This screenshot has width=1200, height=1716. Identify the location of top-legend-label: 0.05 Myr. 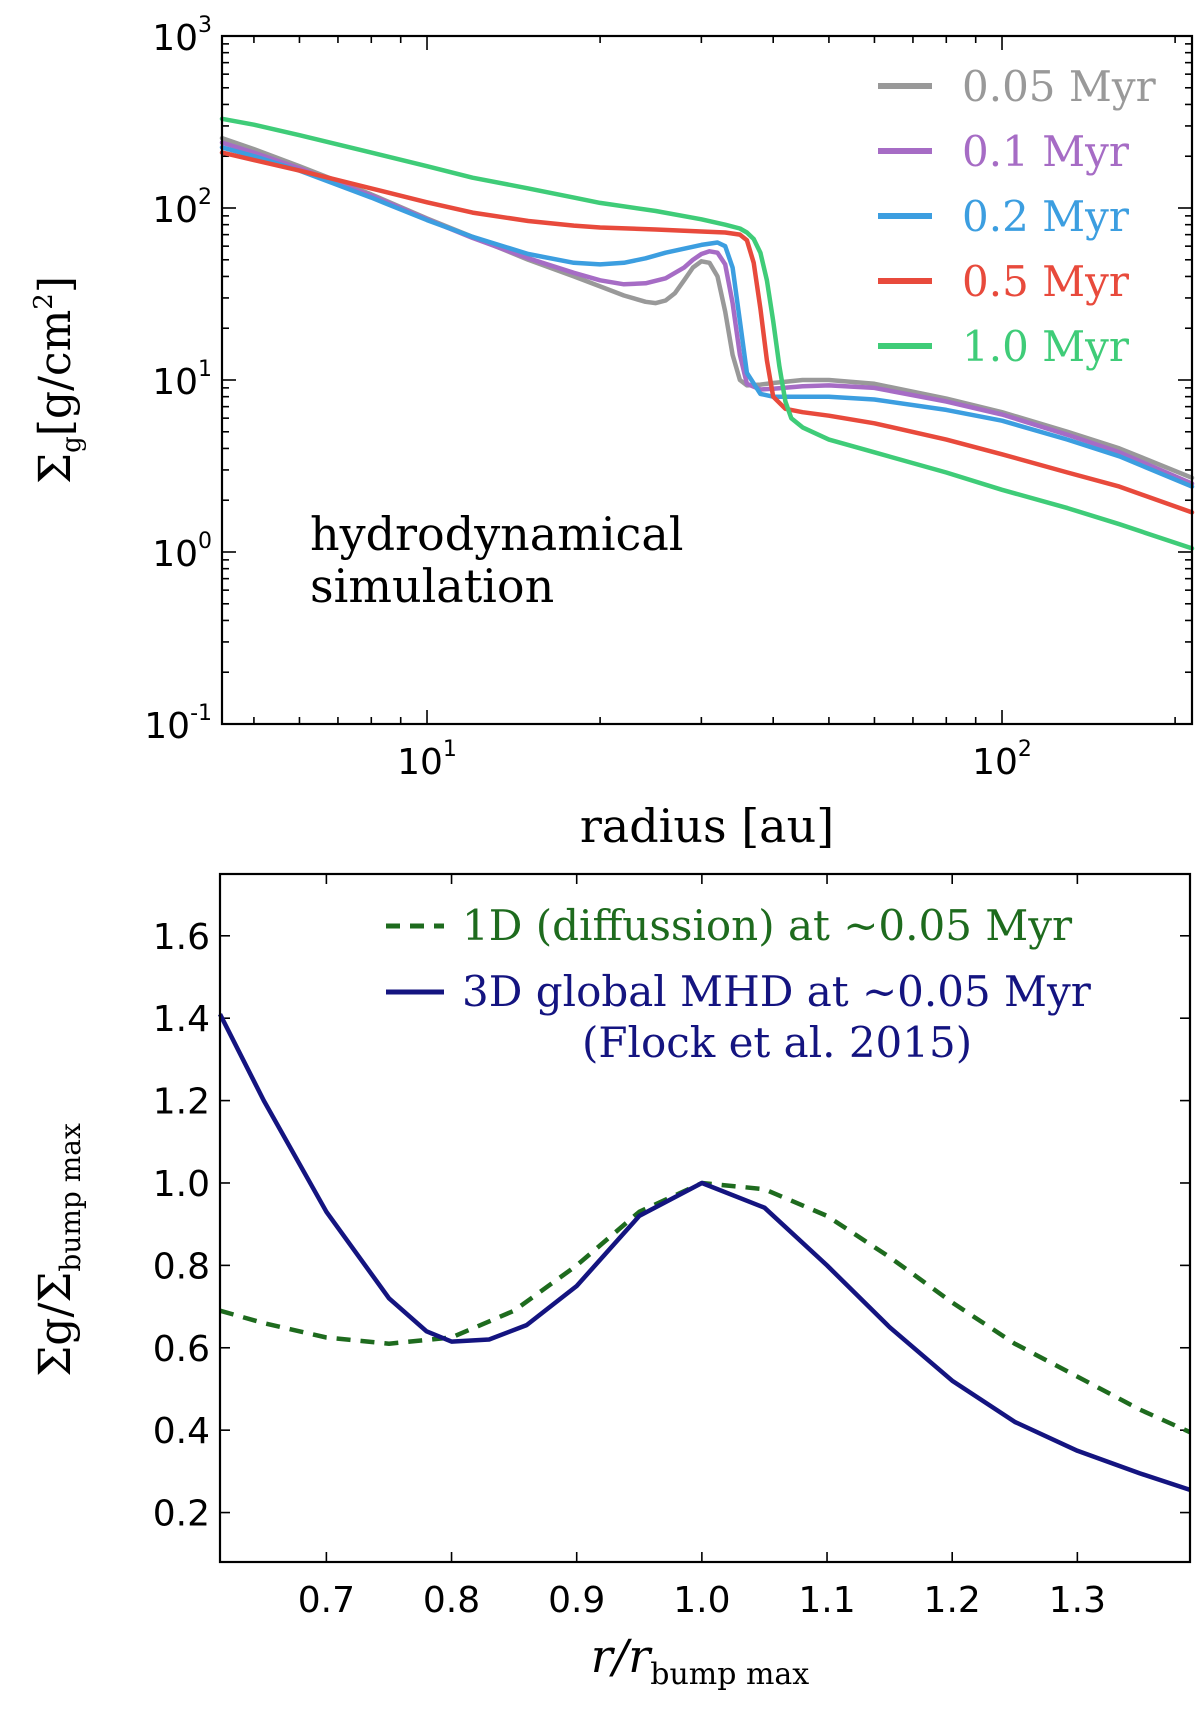
(1059, 86).